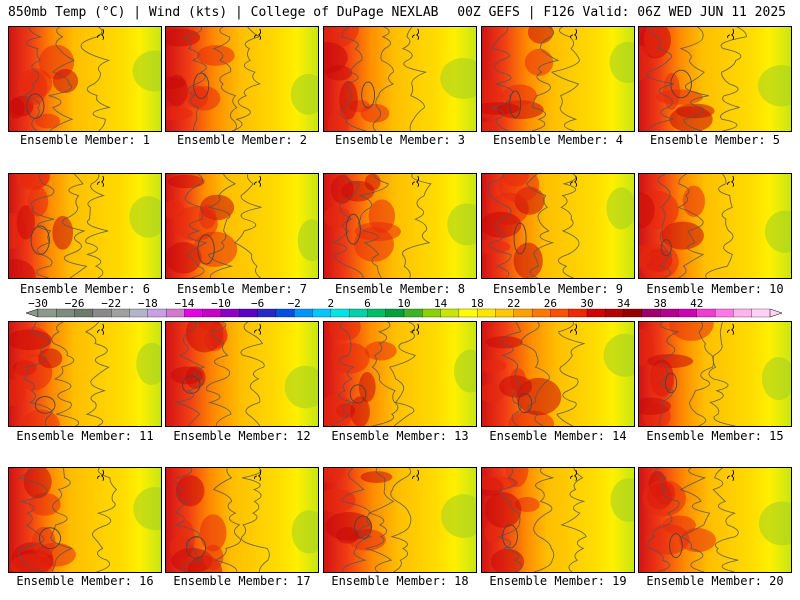  Describe the element at coordinates (184, 304) in the screenshot. I see `colorbar-tick-label: −14` at that location.